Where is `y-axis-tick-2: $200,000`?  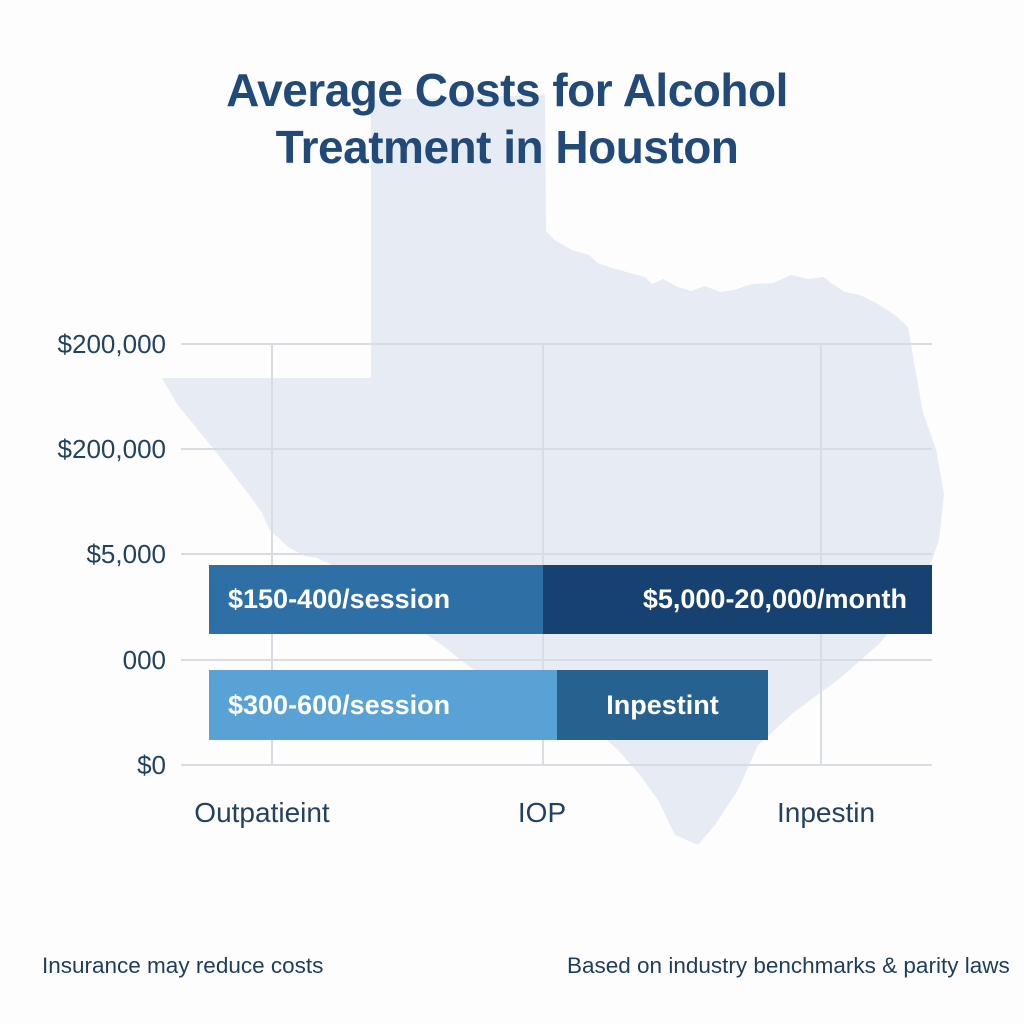
y-axis-tick-2: $200,000 is located at coordinates (111, 449).